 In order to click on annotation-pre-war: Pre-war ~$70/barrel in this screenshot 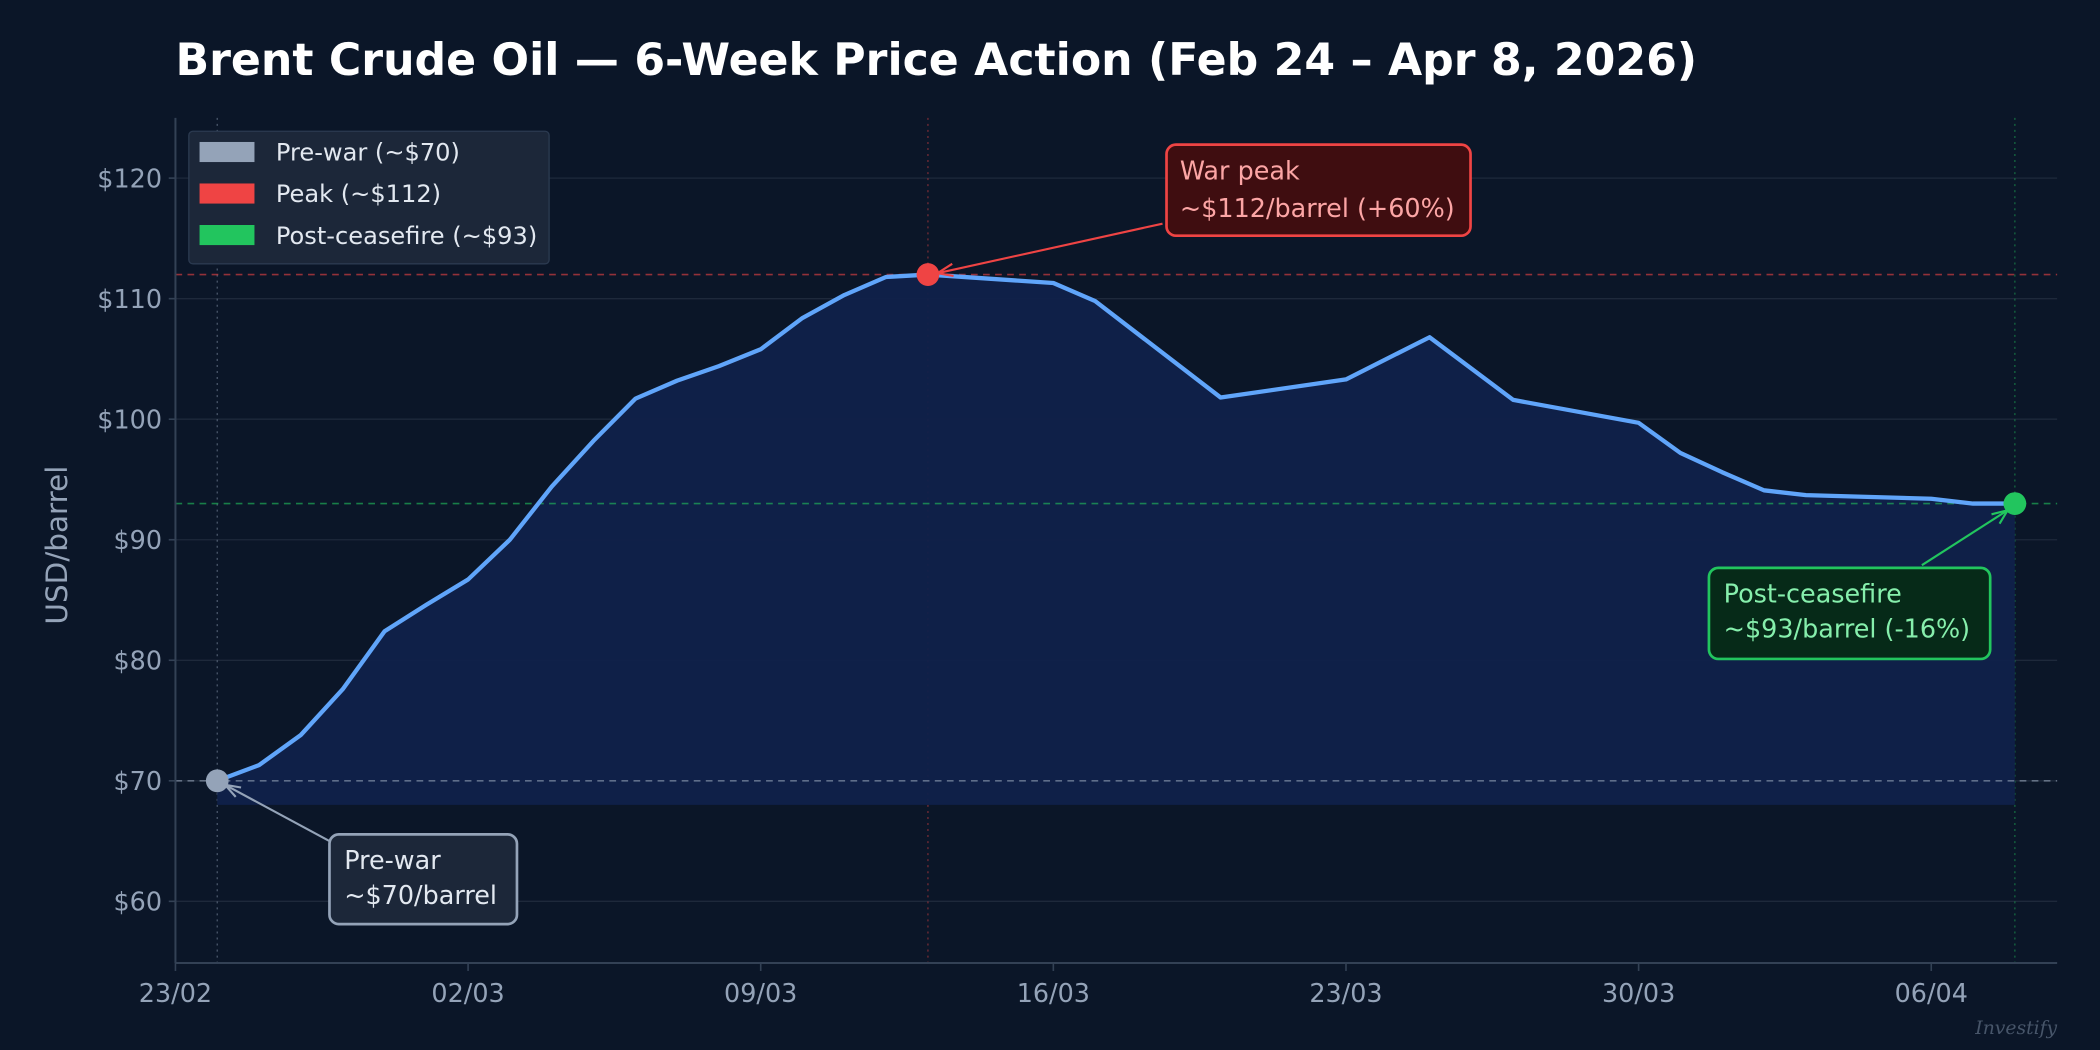, I will do `click(371, 854)`.